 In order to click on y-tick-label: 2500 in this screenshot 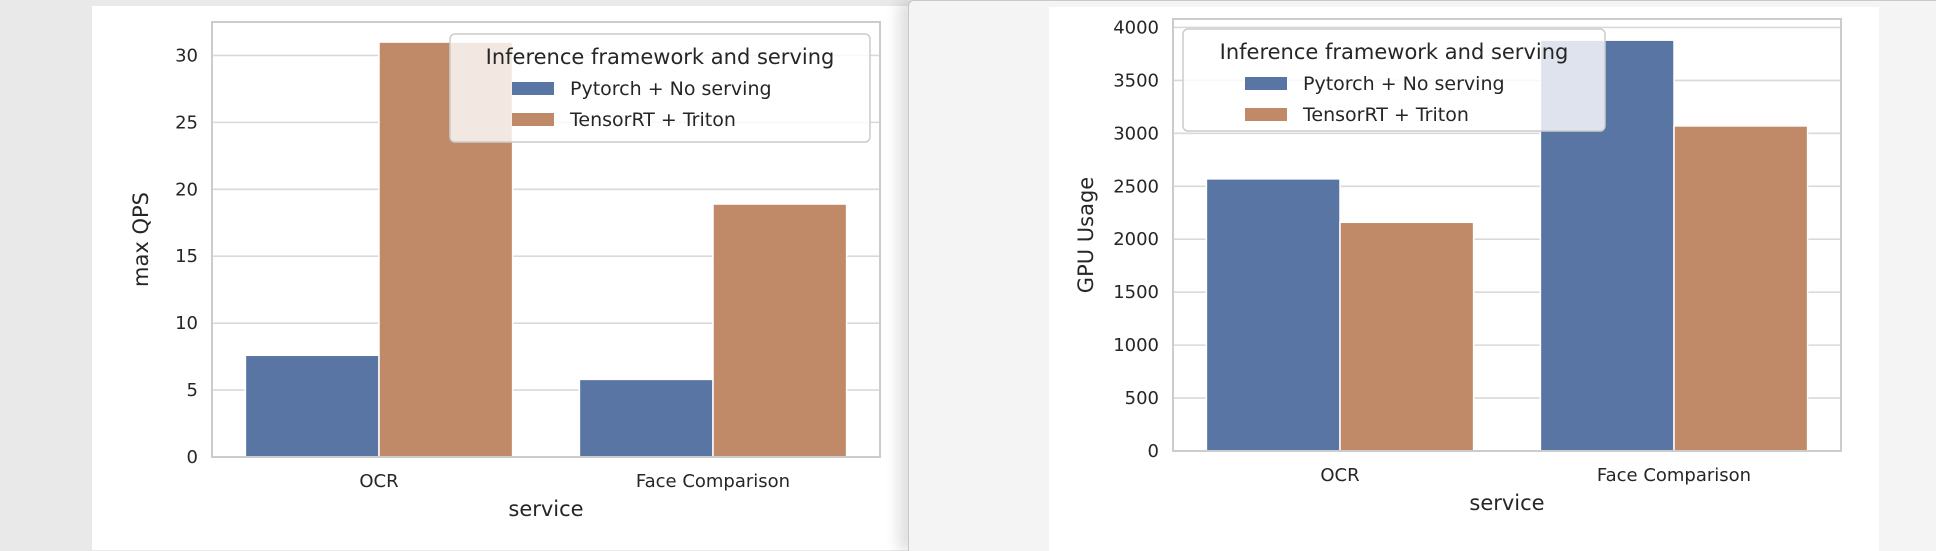, I will do `click(1136, 186)`.